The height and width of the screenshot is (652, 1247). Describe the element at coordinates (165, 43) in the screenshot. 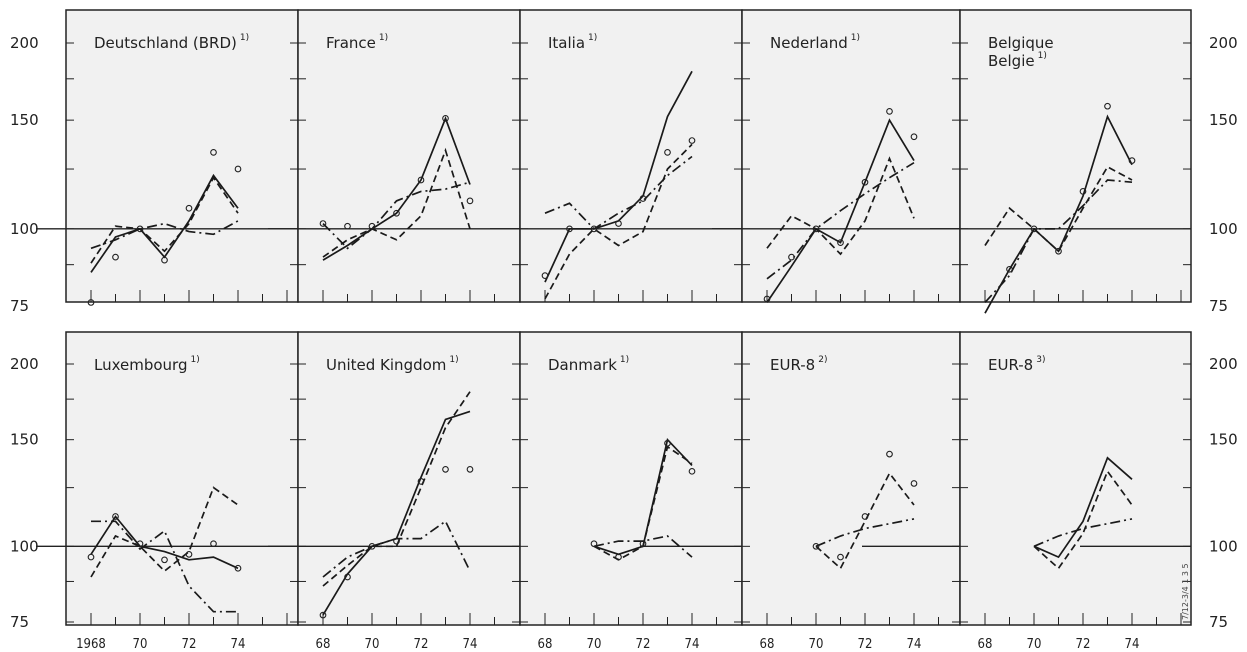

I see `panel-title: Deutschland (BRD)` at that location.